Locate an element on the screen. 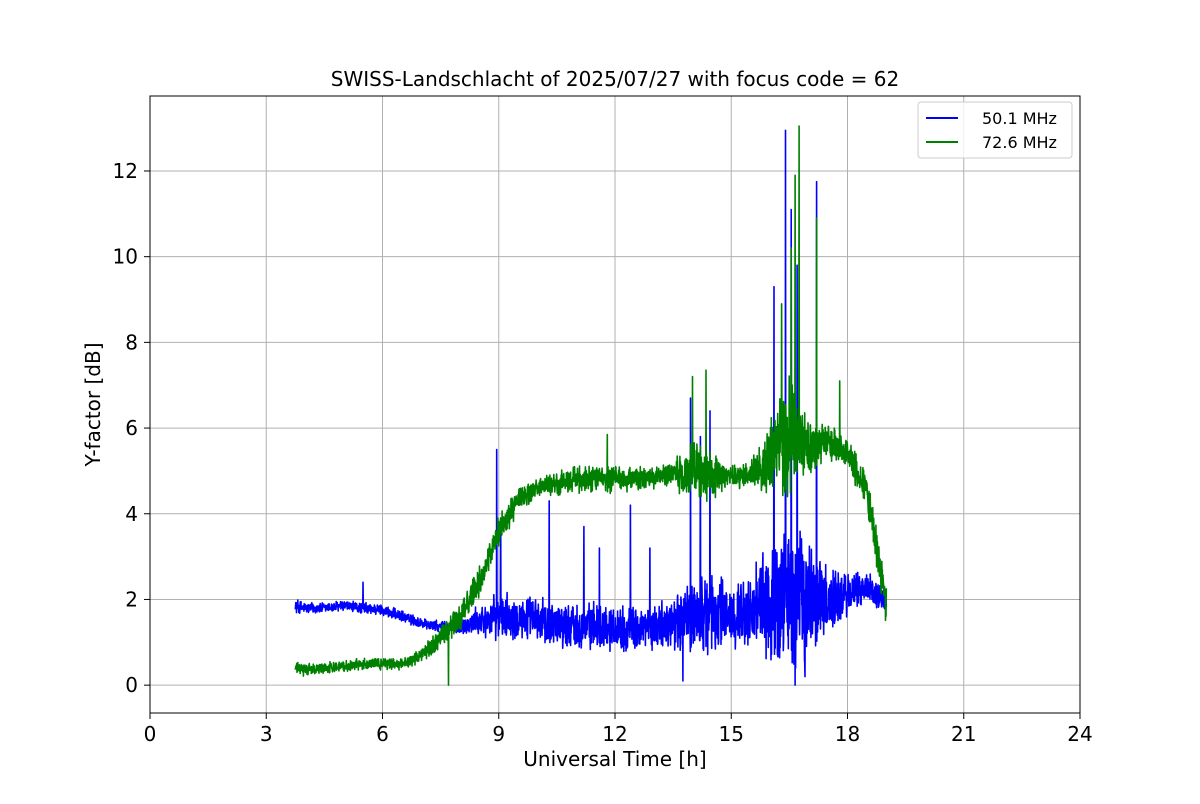 The width and height of the screenshot is (1200, 804). legend-box is located at coordinates (995, 130).